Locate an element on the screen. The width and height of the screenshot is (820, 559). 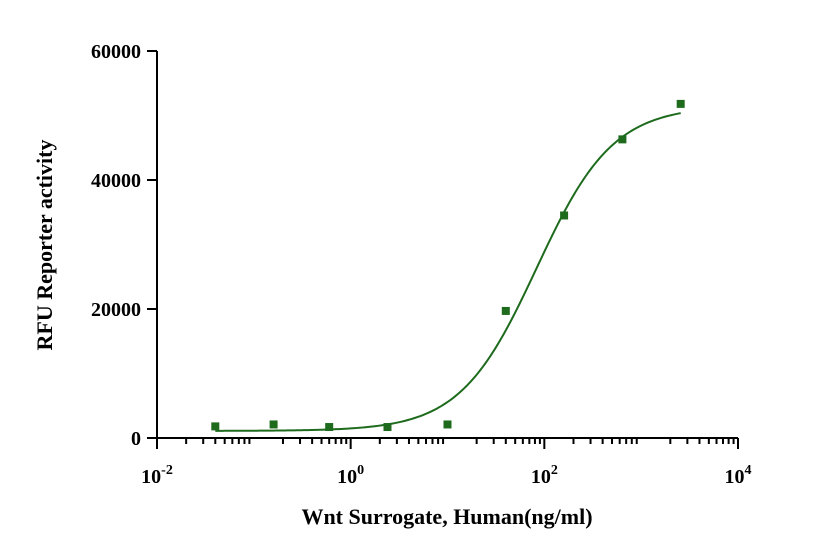
y-axis-title: RFU Reporter activity is located at coordinates (44, 245).